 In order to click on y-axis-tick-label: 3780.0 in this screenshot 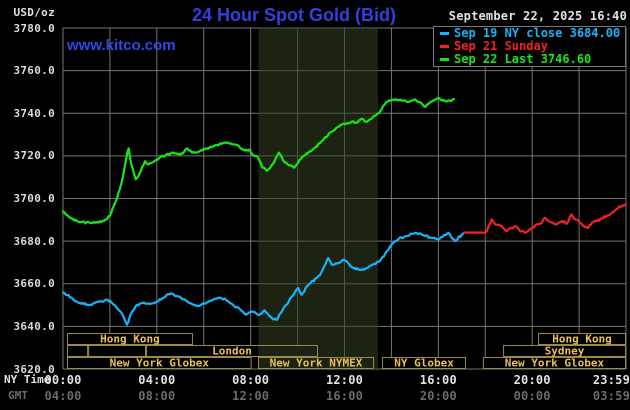, I will do `click(34, 28)`.